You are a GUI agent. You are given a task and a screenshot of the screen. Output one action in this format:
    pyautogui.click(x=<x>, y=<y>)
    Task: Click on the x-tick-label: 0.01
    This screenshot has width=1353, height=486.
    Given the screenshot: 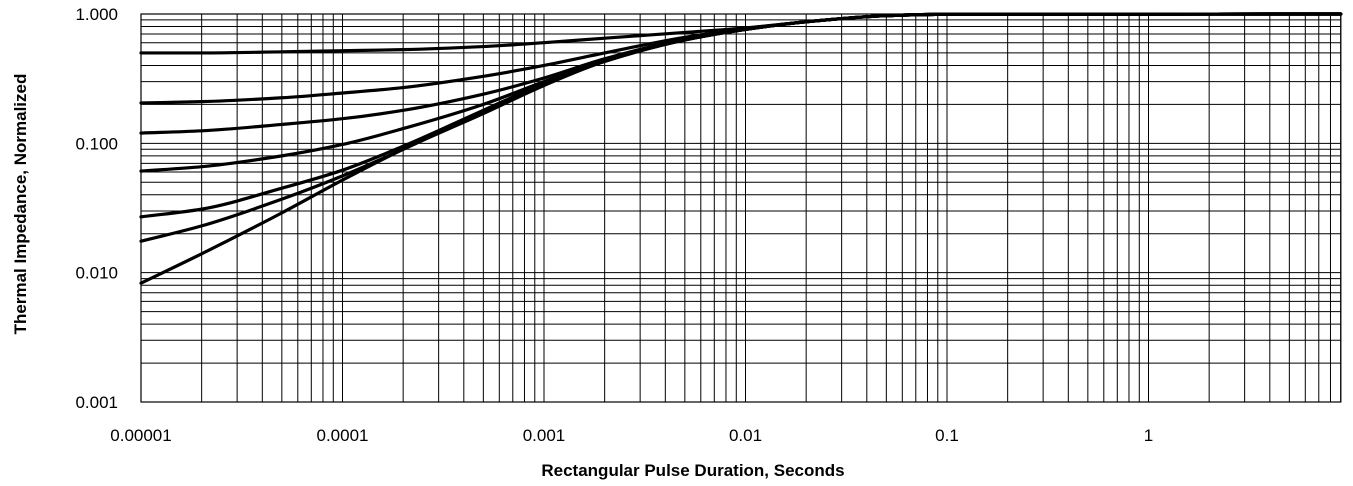 What is the action you would take?
    pyautogui.click(x=745, y=435)
    